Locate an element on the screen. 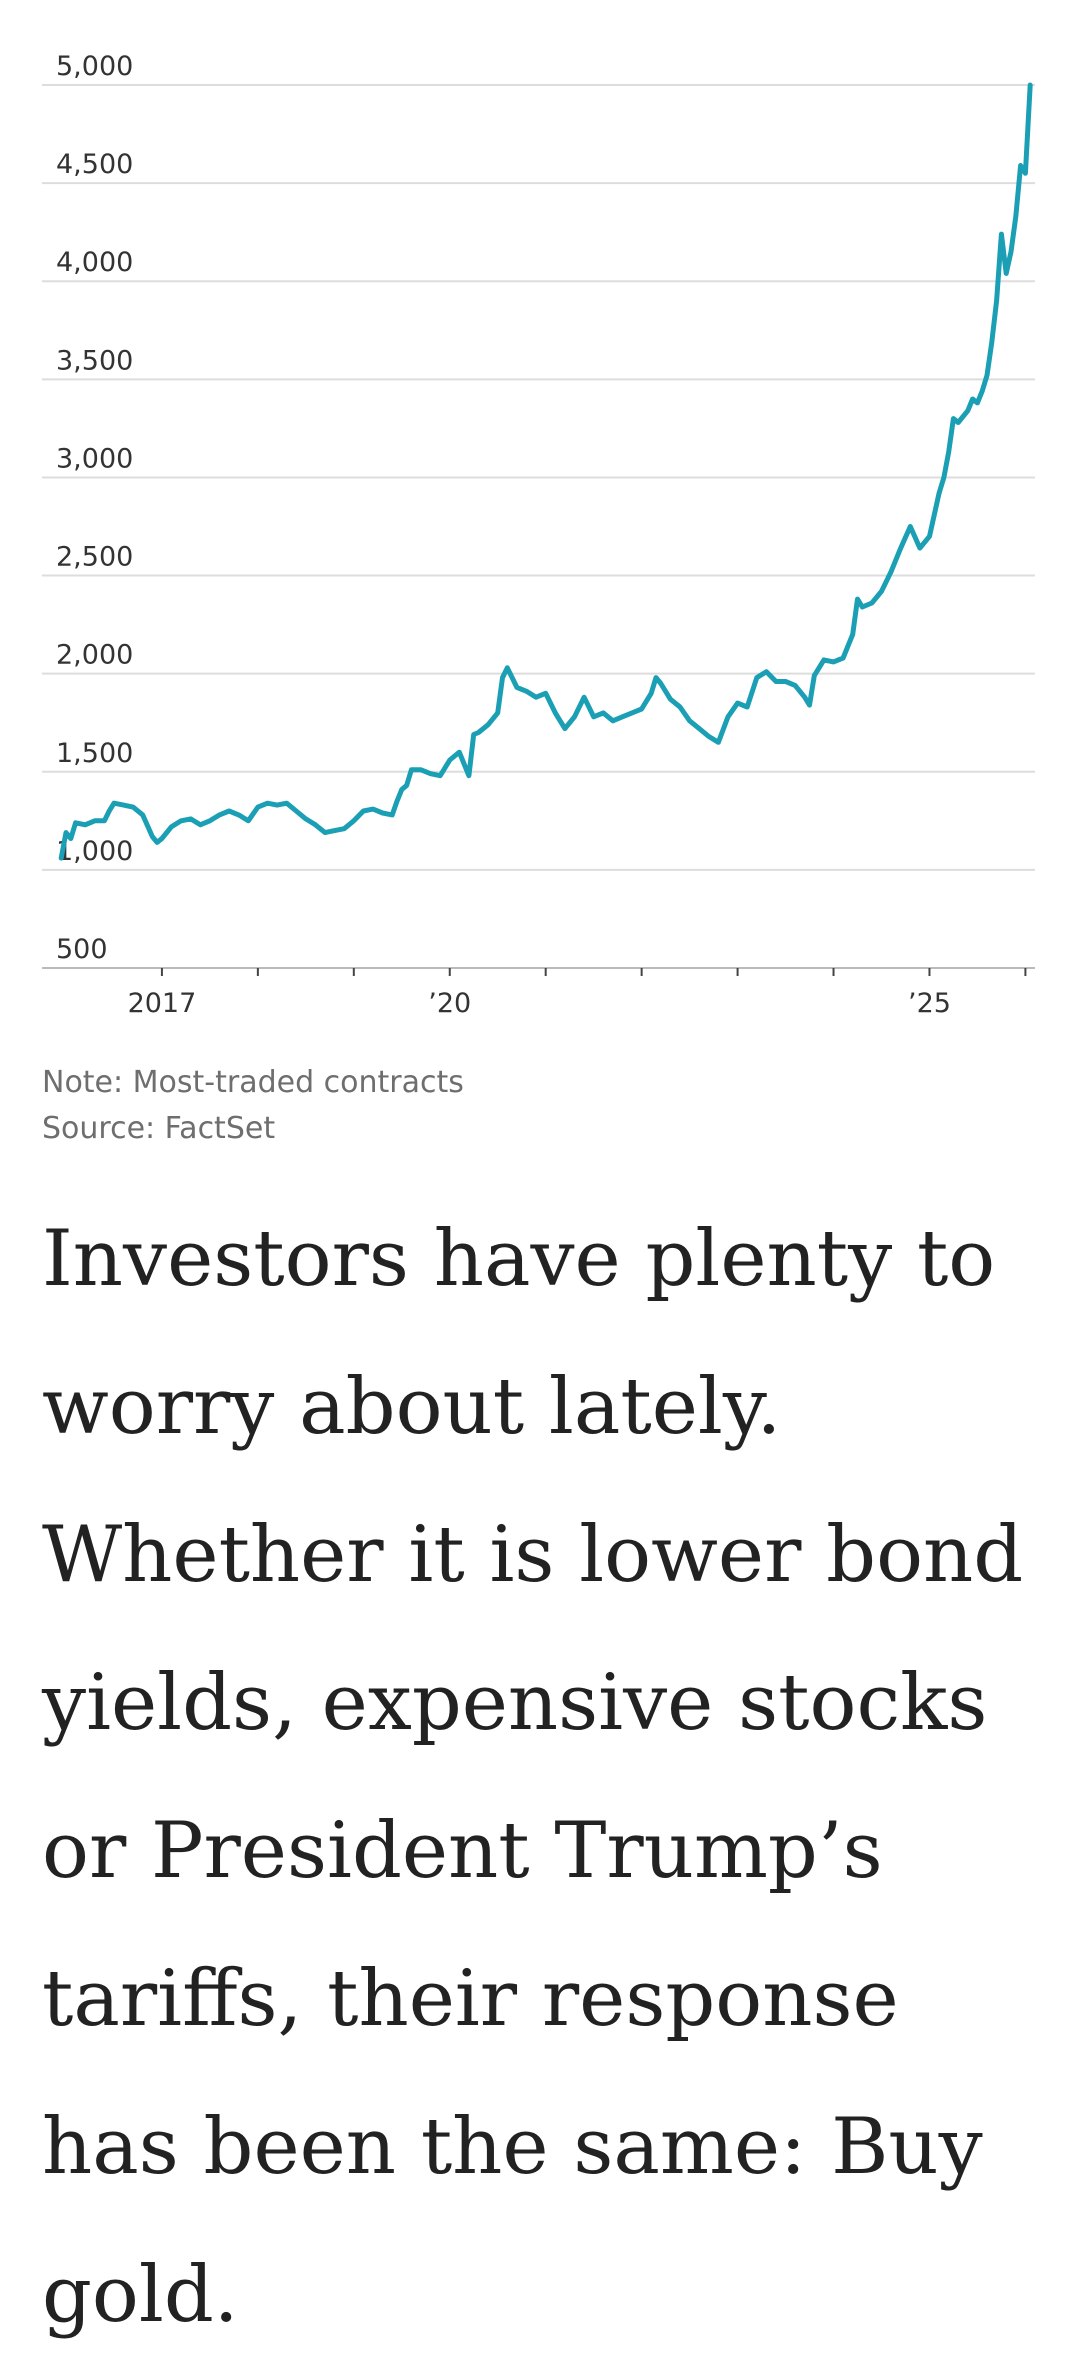  x-tick-label: ’20 is located at coordinates (449, 1003).